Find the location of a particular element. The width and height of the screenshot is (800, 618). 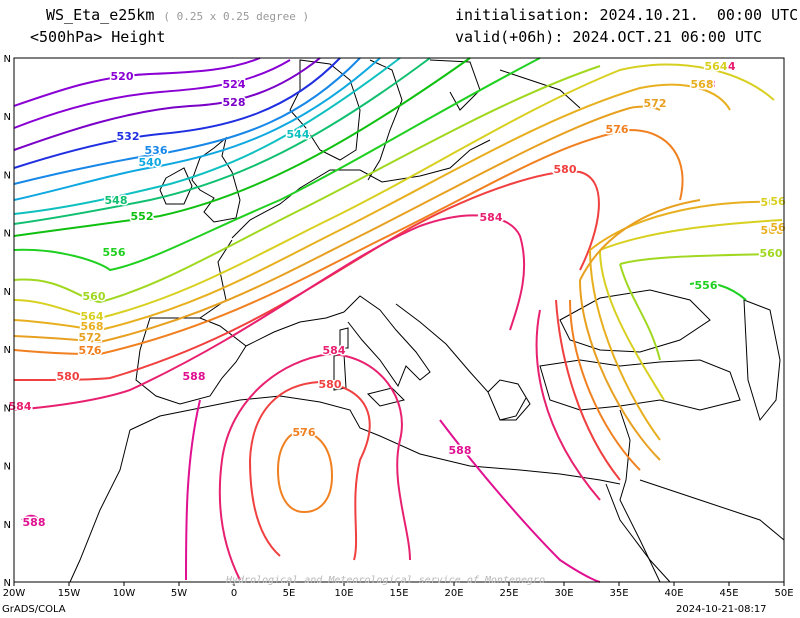

x-tick-label: 35E is located at coordinates (618, 593).